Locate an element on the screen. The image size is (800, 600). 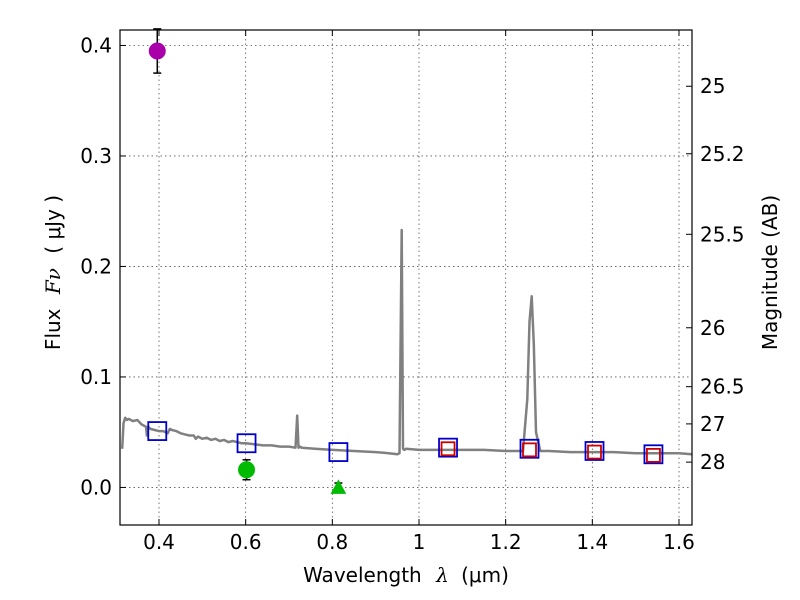
y-axis-title-symbol: Fν is located at coordinates (53, 281).